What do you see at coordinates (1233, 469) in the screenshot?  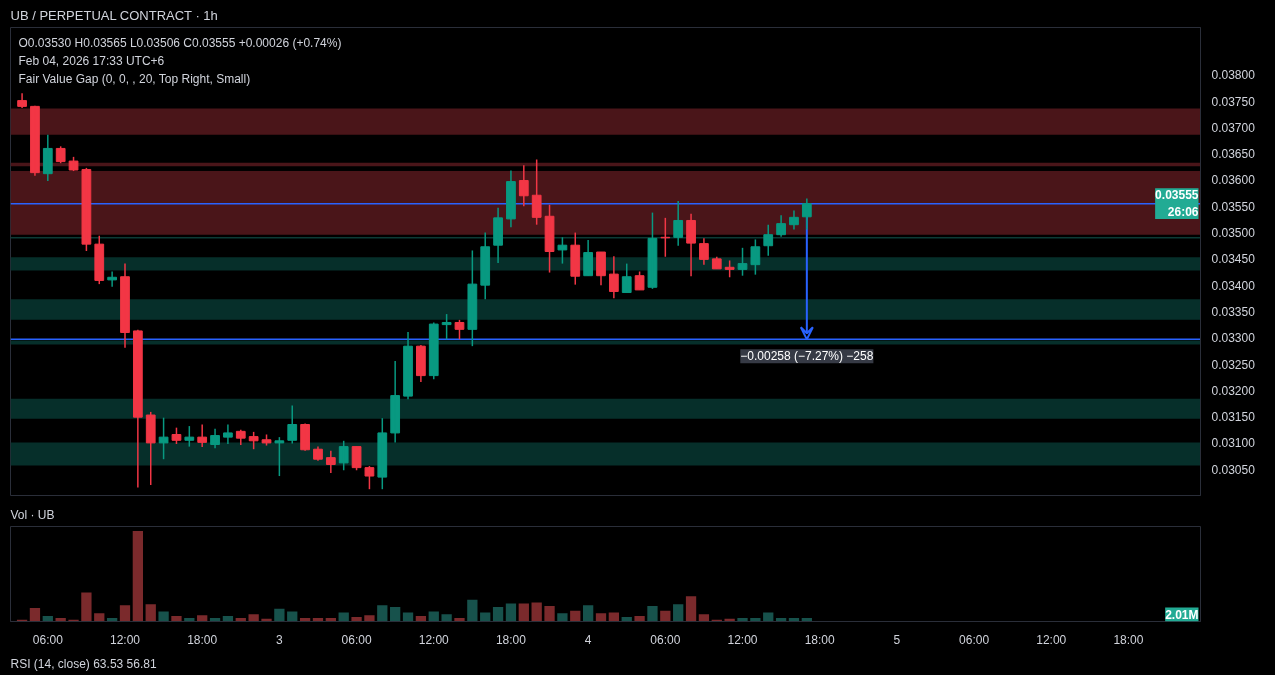 I see `y-tick-label: 0.03050` at bounding box center [1233, 469].